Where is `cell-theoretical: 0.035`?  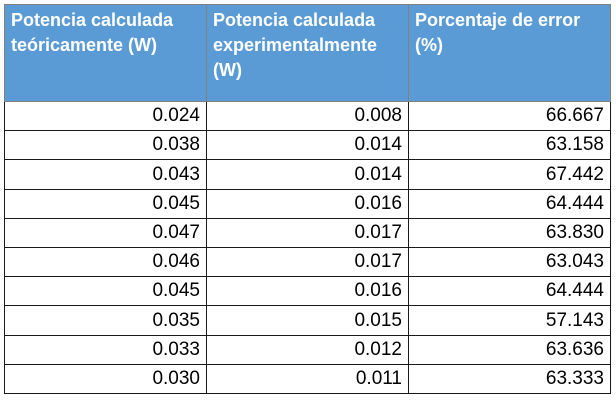
cell-theoretical: 0.035 is located at coordinates (105, 320).